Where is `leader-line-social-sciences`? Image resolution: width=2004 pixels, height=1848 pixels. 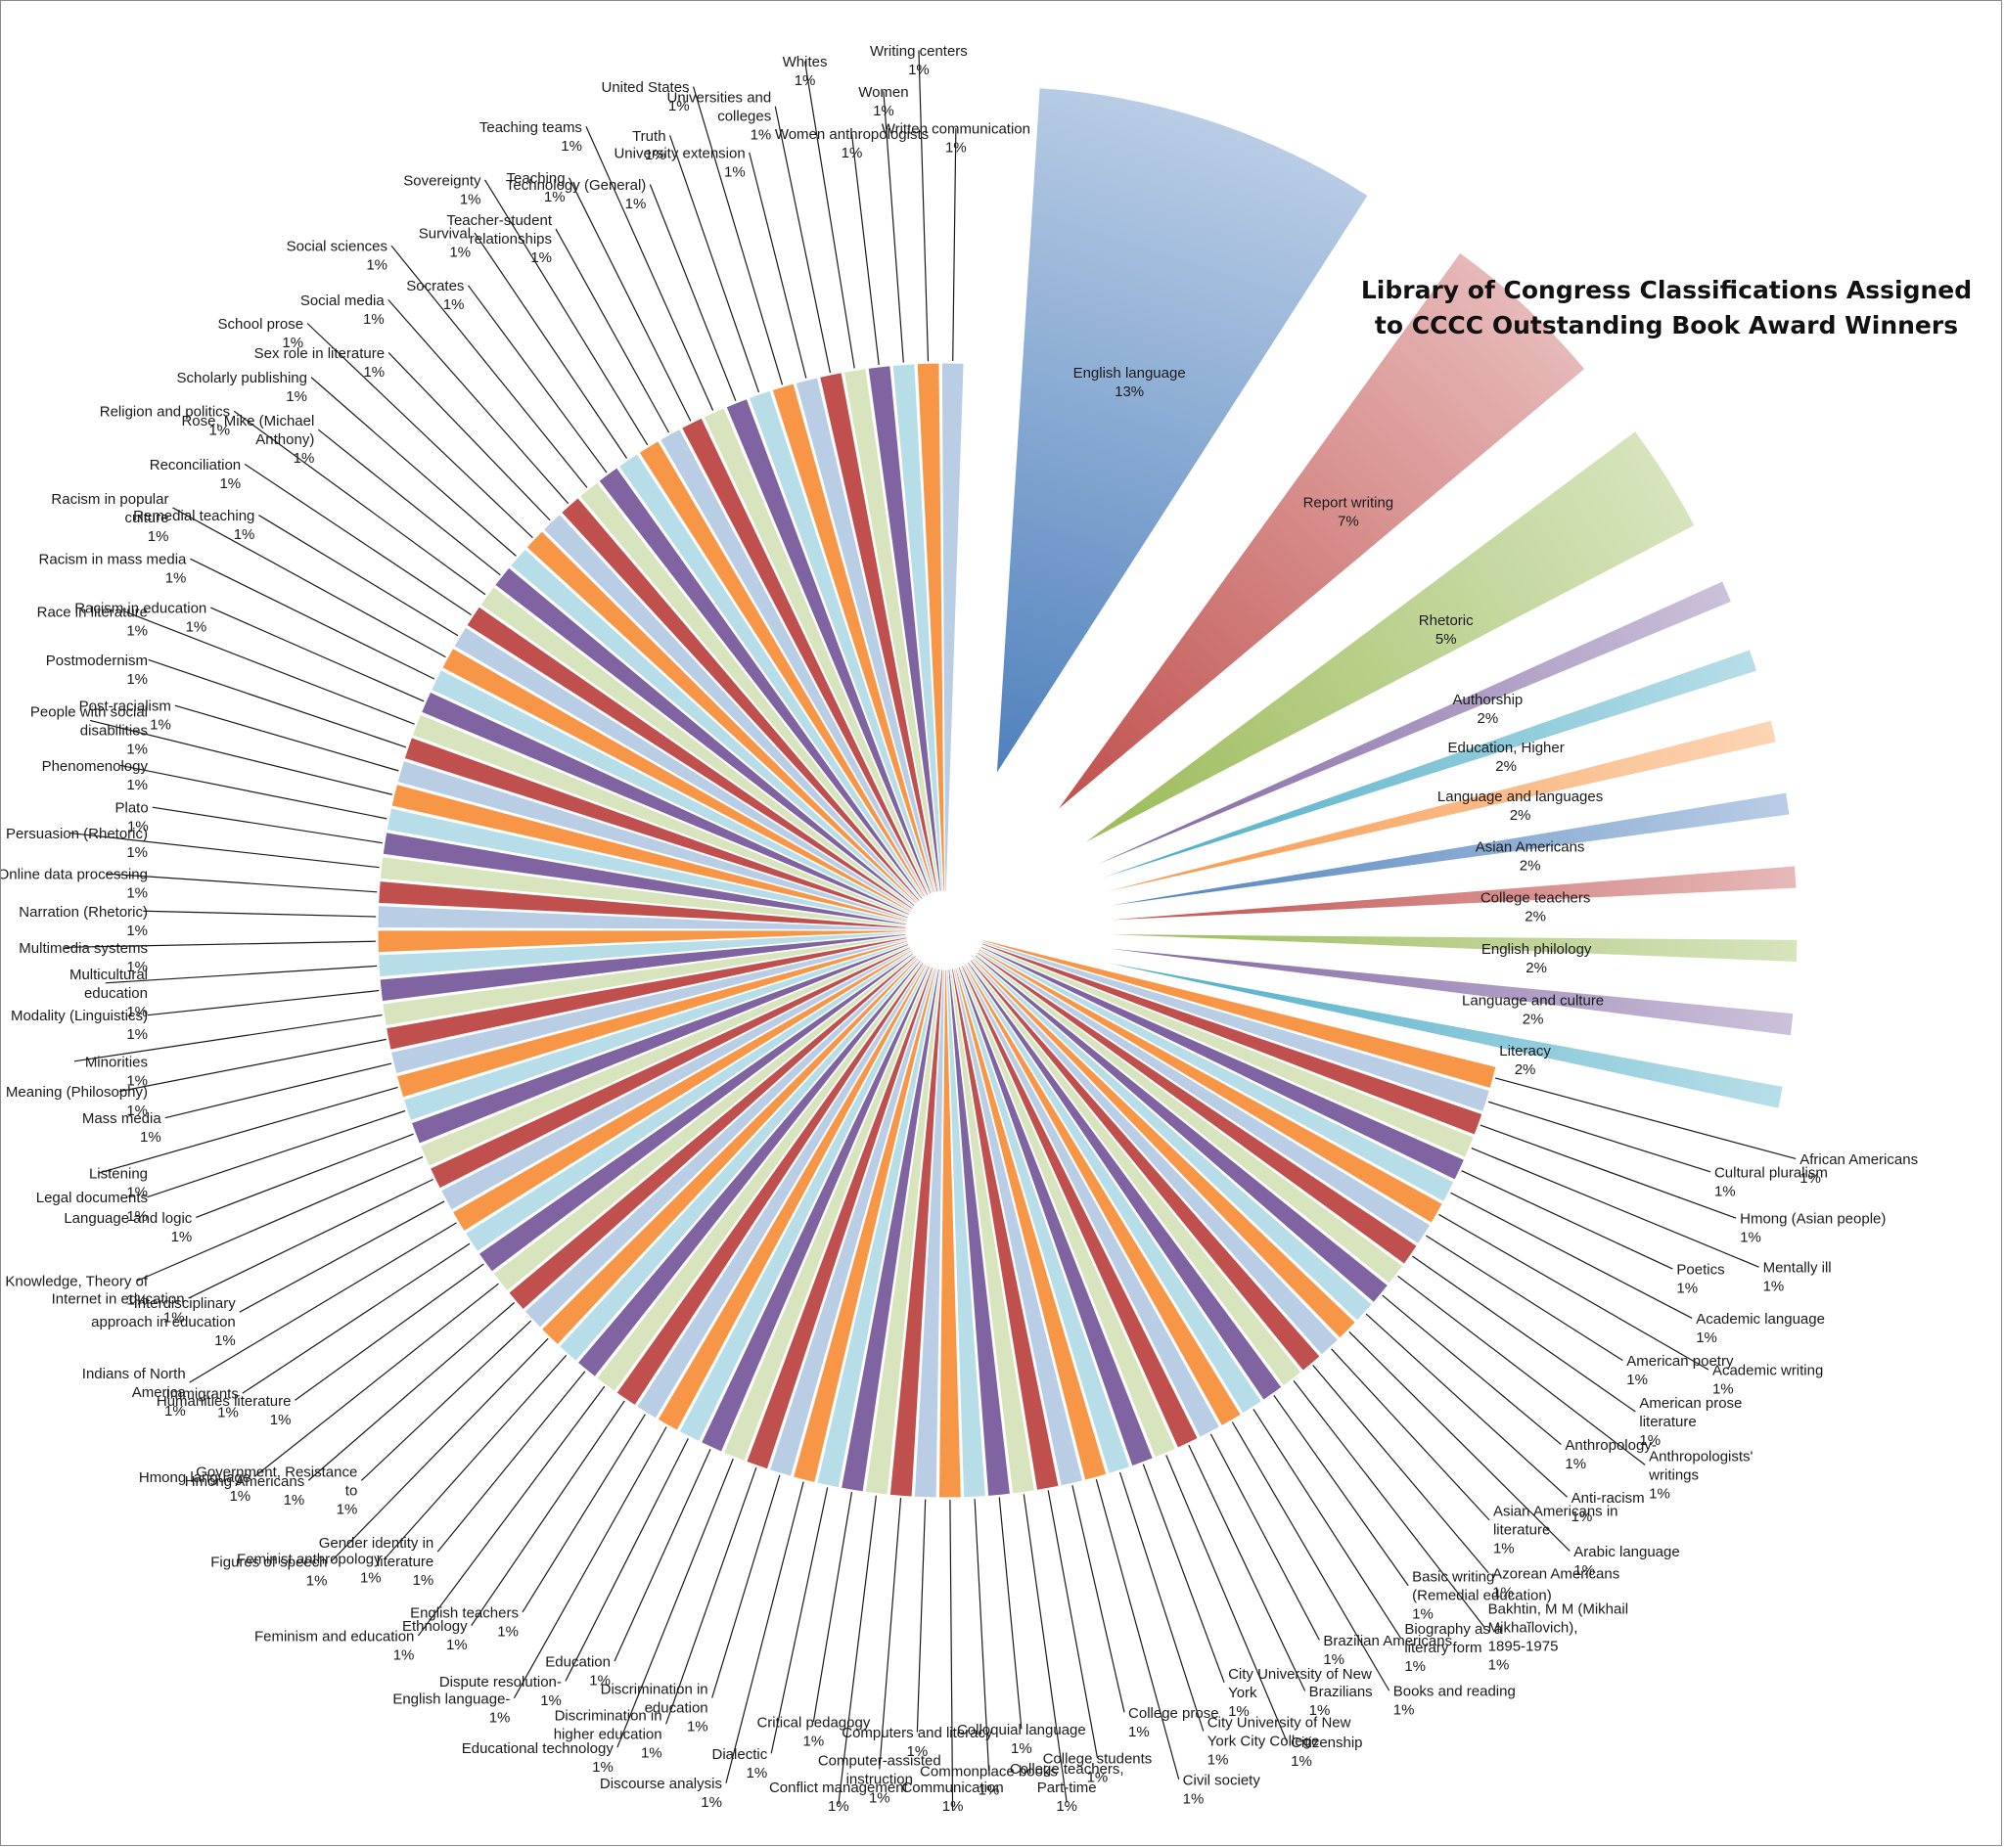 leader-line-social-sciences is located at coordinates (489, 366).